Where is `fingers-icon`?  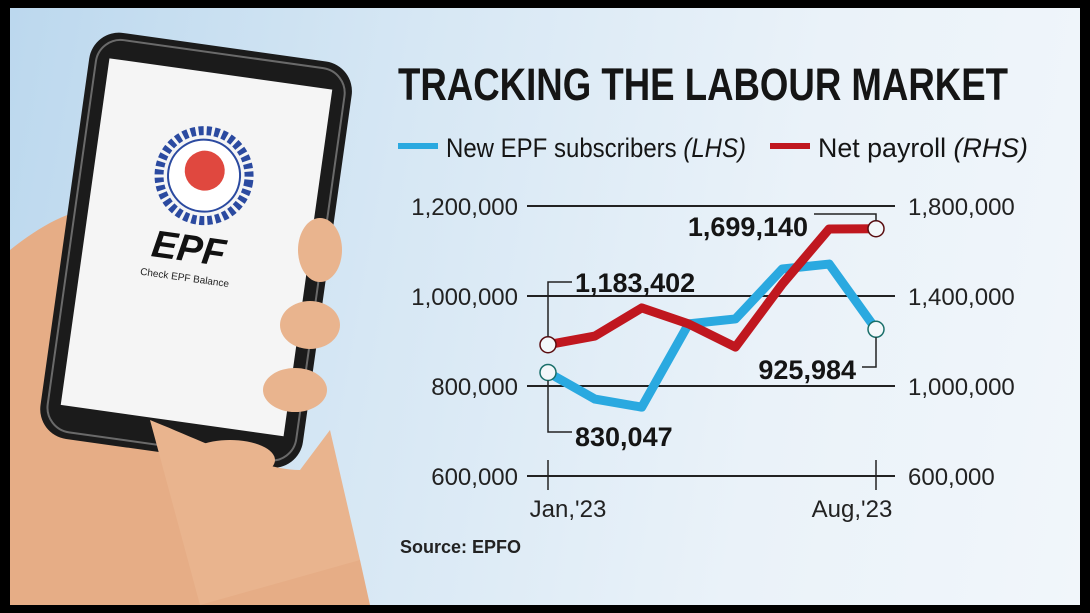
fingers-icon is located at coordinates (255, 411).